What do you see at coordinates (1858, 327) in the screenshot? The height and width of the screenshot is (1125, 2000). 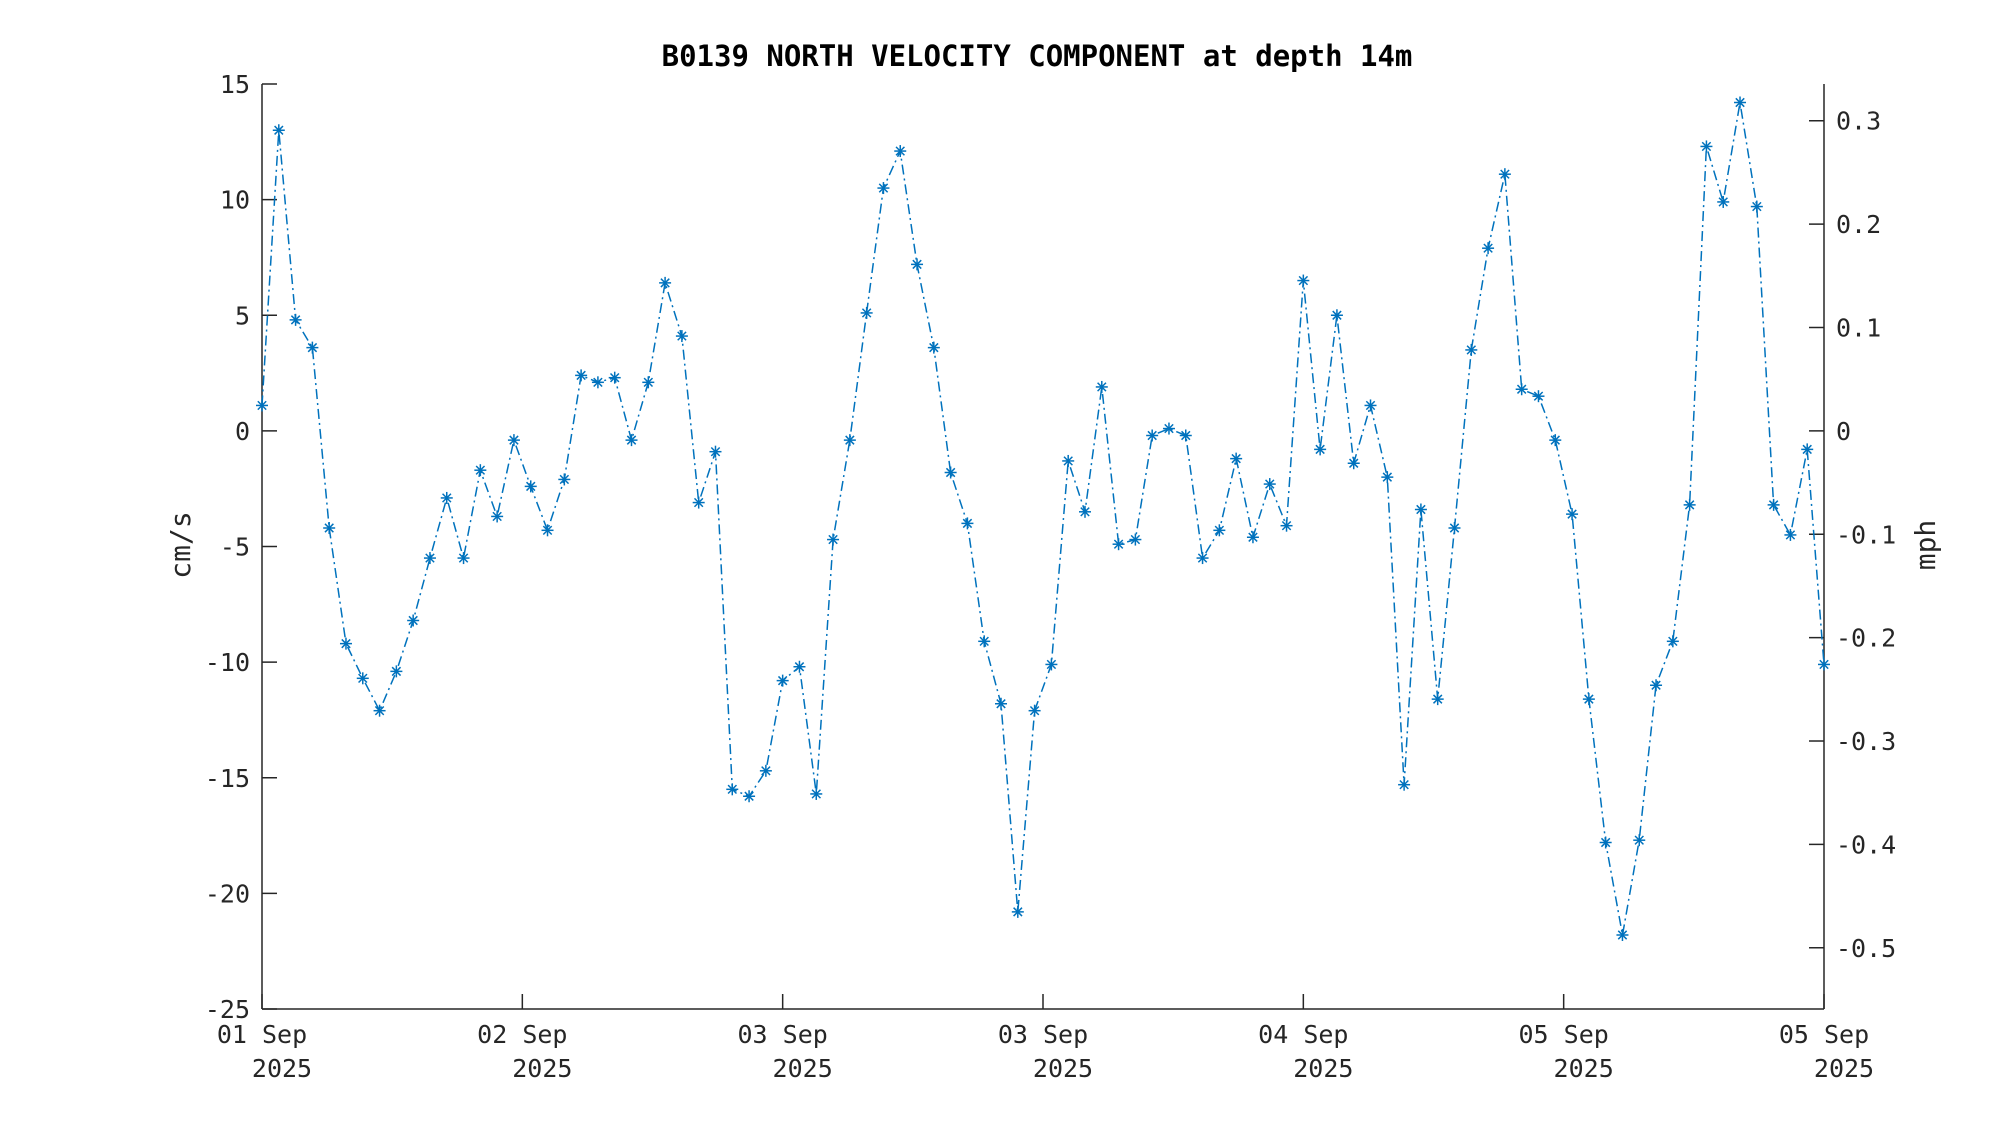 I see `y2-tick-label: 0.1` at bounding box center [1858, 327].